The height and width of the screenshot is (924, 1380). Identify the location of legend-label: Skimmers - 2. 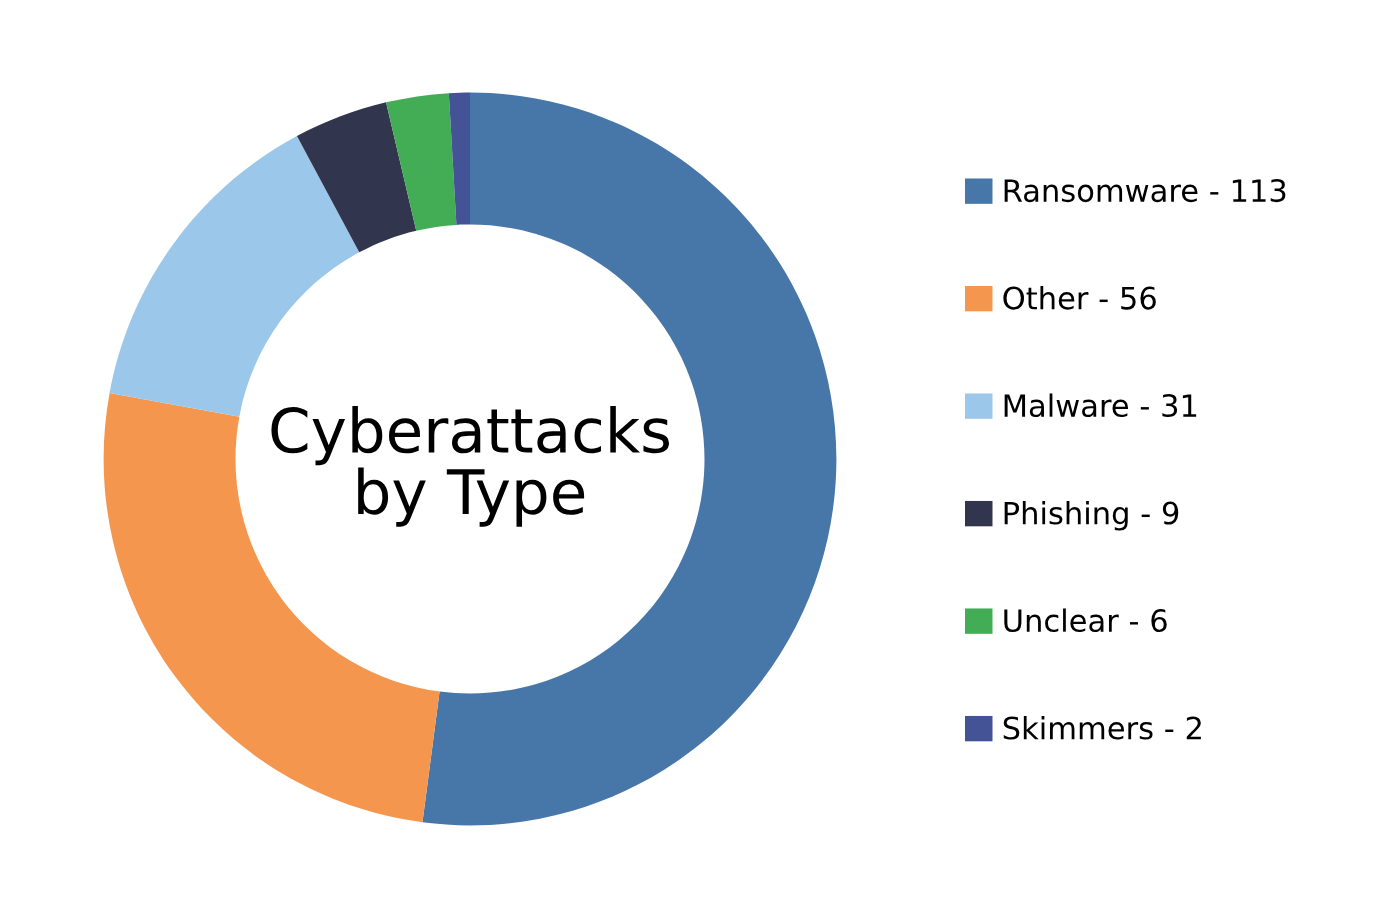
(1102, 727).